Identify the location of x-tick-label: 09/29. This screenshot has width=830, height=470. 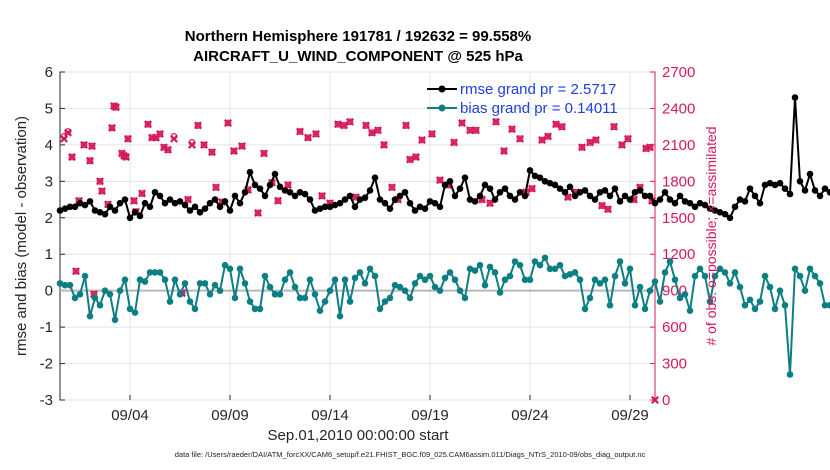
(630, 415).